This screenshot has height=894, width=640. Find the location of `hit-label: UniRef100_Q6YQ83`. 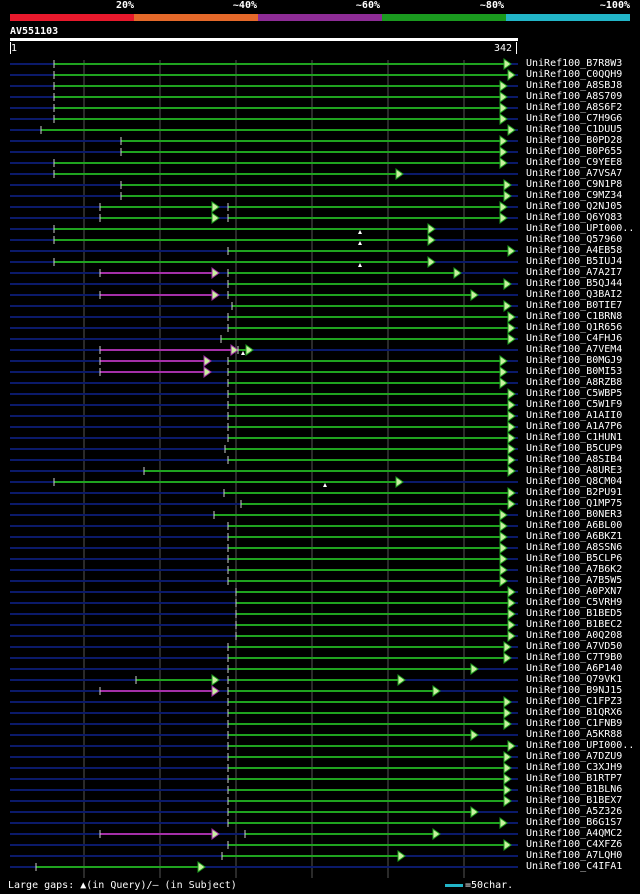

hit-label: UniRef100_Q6YQ83 is located at coordinates (574, 217).